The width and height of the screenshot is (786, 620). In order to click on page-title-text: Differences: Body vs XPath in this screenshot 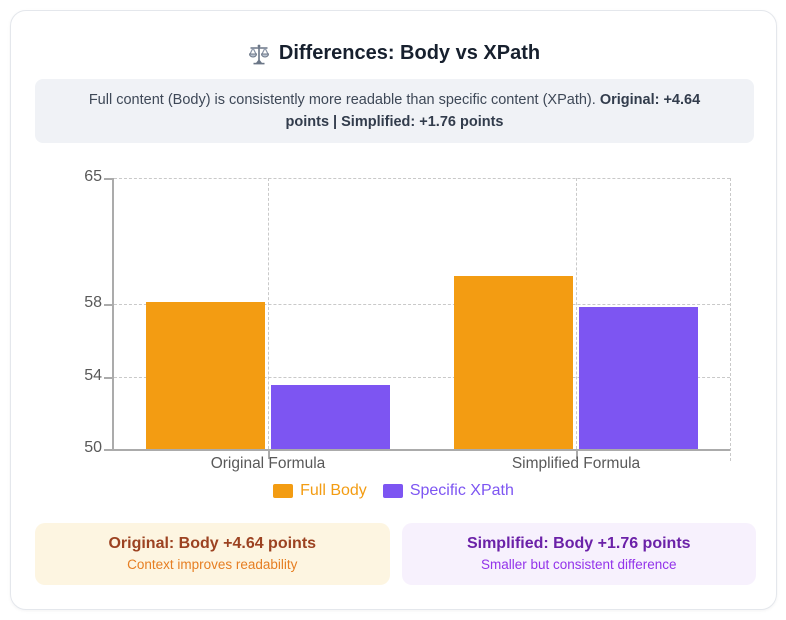, I will do `click(409, 53)`.